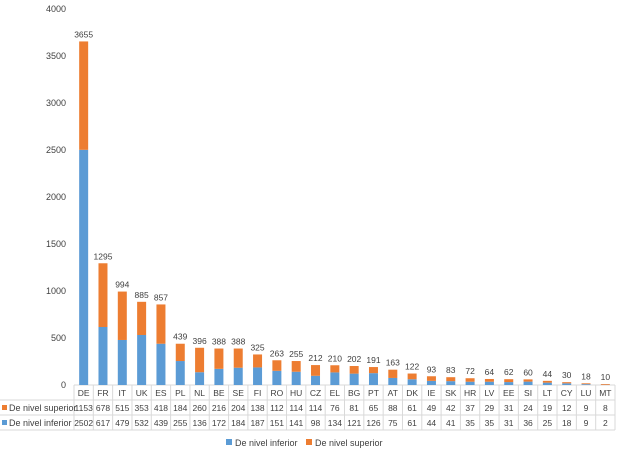 The height and width of the screenshot is (456, 618). Describe the element at coordinates (56, 197) in the screenshot. I see `y-tick-label: 2000` at that location.